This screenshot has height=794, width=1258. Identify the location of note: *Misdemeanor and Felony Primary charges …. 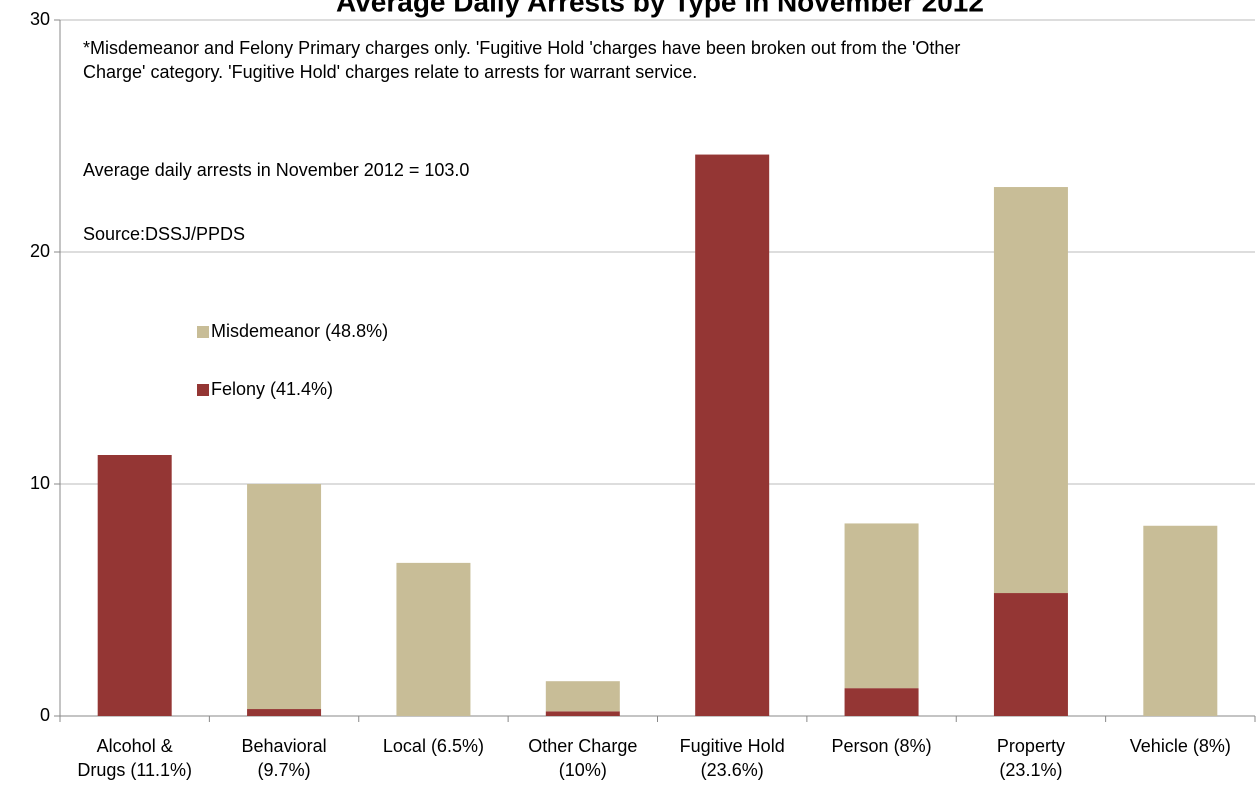
(522, 60).